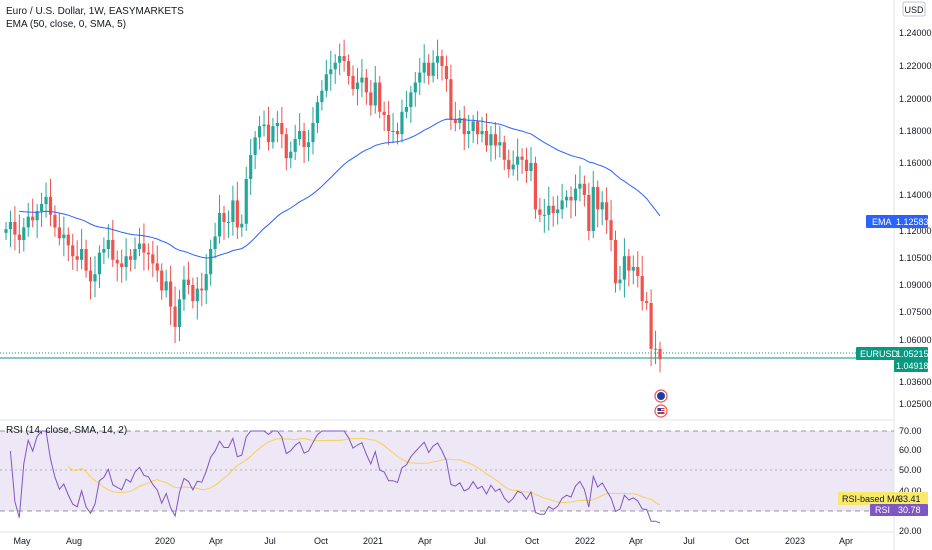  What do you see at coordinates (689, 541) in the screenshot?
I see `time-tick-label: Jul` at bounding box center [689, 541].